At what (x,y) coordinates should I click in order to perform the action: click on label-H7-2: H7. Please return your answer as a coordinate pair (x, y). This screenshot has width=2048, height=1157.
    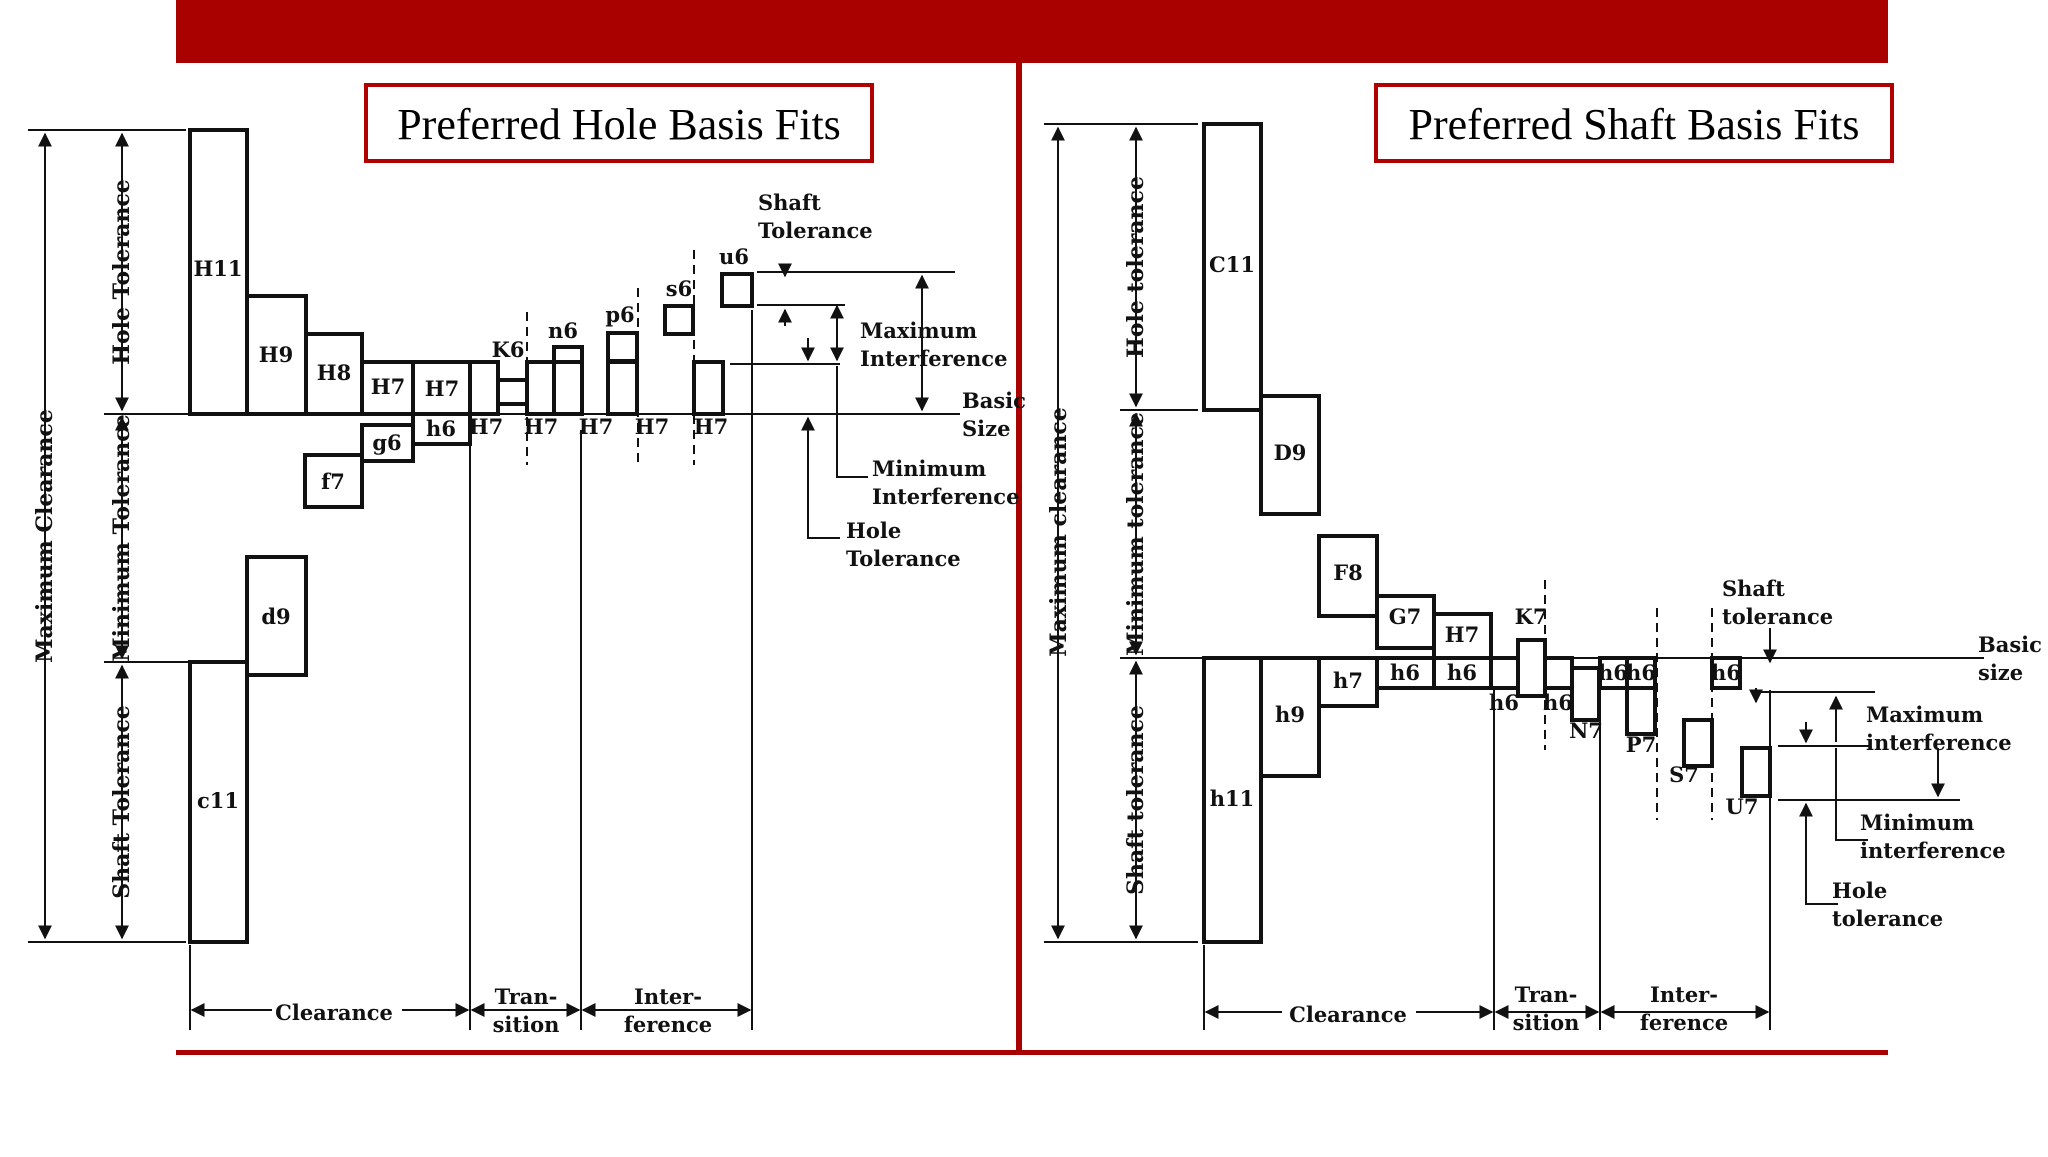
    Looking at the image, I should click on (541, 426).